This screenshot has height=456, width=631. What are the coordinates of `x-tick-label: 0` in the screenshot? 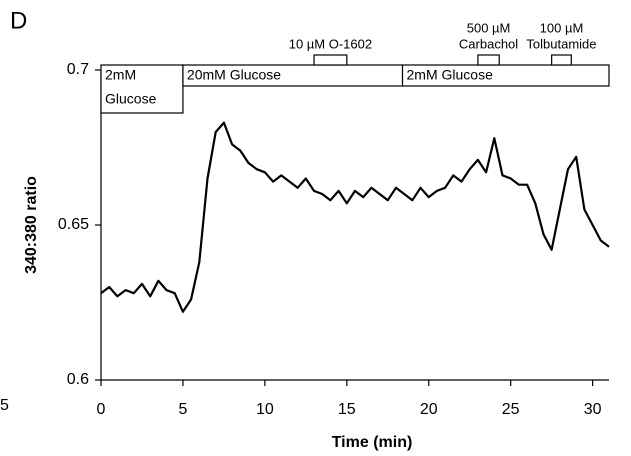 It's located at (101, 409).